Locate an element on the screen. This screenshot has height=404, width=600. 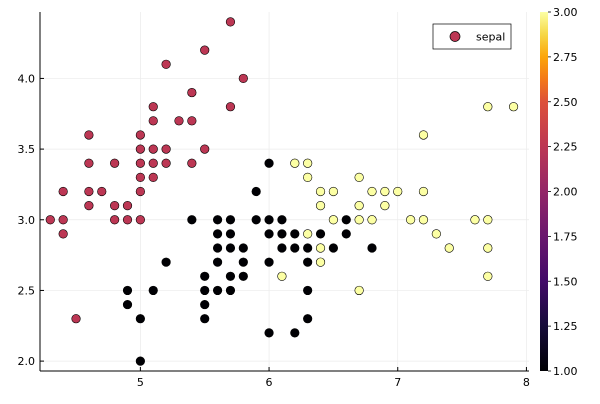
legend: sepal is located at coordinates (472, 36).